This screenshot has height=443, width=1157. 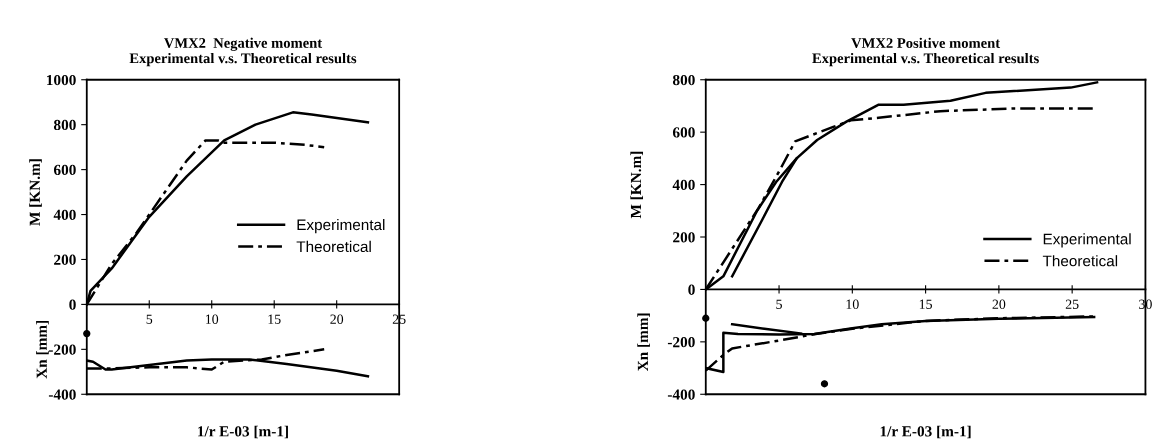 What do you see at coordinates (1072, 304) in the screenshot?
I see `x-tick-label: 25` at bounding box center [1072, 304].